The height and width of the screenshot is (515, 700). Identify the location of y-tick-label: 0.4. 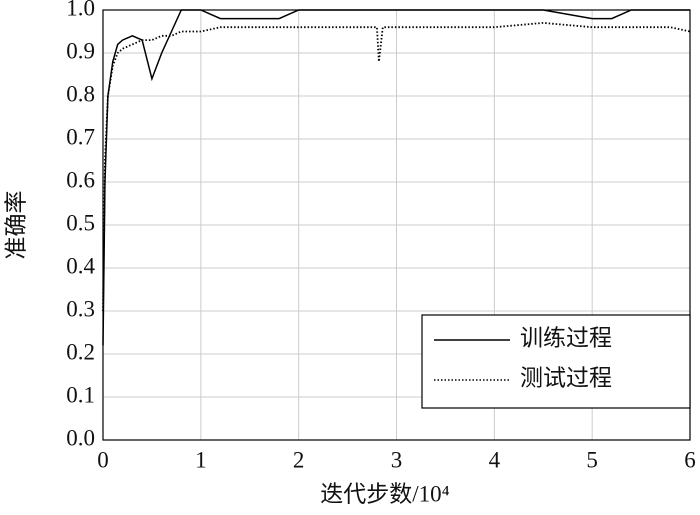
(80, 265).